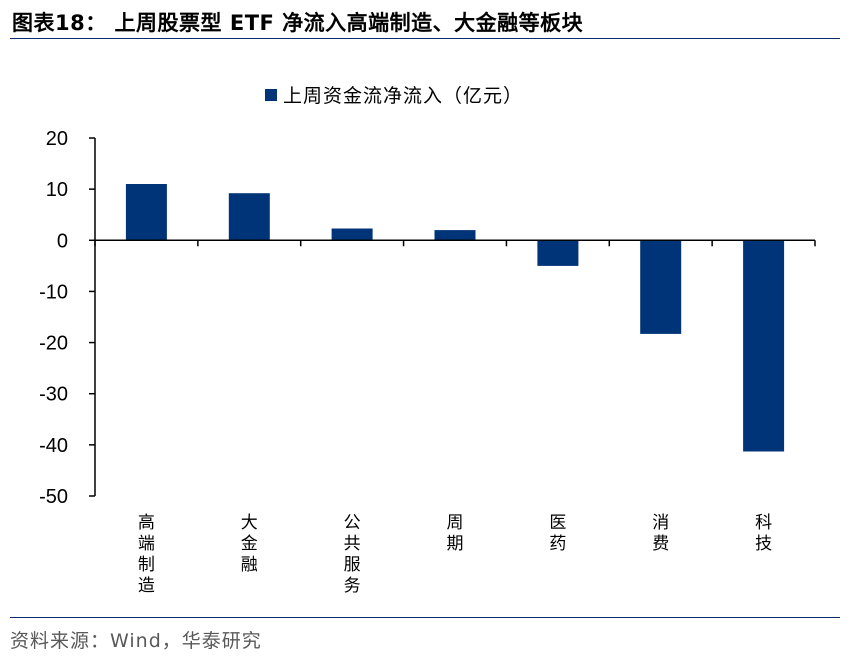  What do you see at coordinates (763, 533) in the screenshot?
I see `category-label: 科技` at bounding box center [763, 533].